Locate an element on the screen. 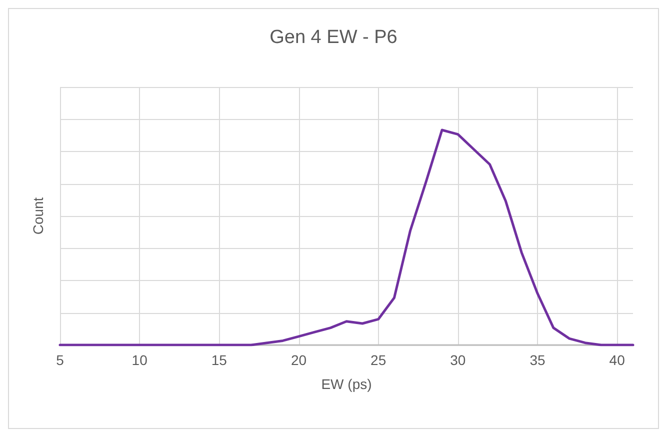 Image resolution: width=669 pixels, height=439 pixels. y-axis-title: Count is located at coordinates (38, 216).